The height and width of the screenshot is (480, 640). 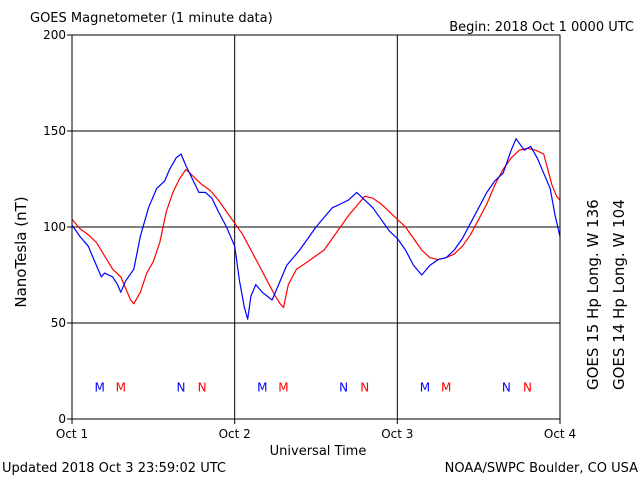 I want to click on legend-goes14: GOES 14 Hp Long. W 104, so click(x=619, y=294).